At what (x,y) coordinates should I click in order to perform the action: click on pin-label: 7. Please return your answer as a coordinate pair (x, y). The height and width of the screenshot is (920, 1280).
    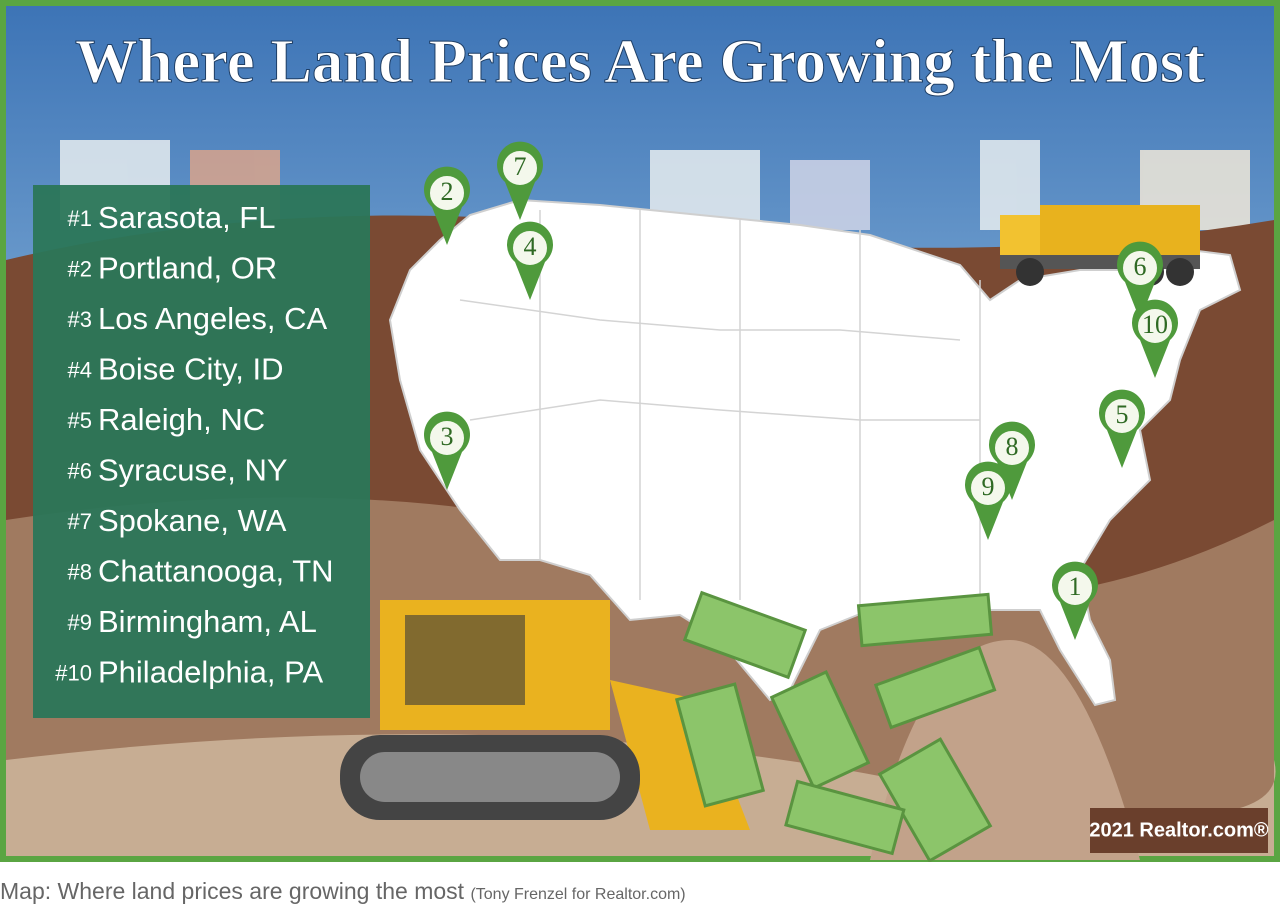
    Looking at the image, I should click on (520, 166).